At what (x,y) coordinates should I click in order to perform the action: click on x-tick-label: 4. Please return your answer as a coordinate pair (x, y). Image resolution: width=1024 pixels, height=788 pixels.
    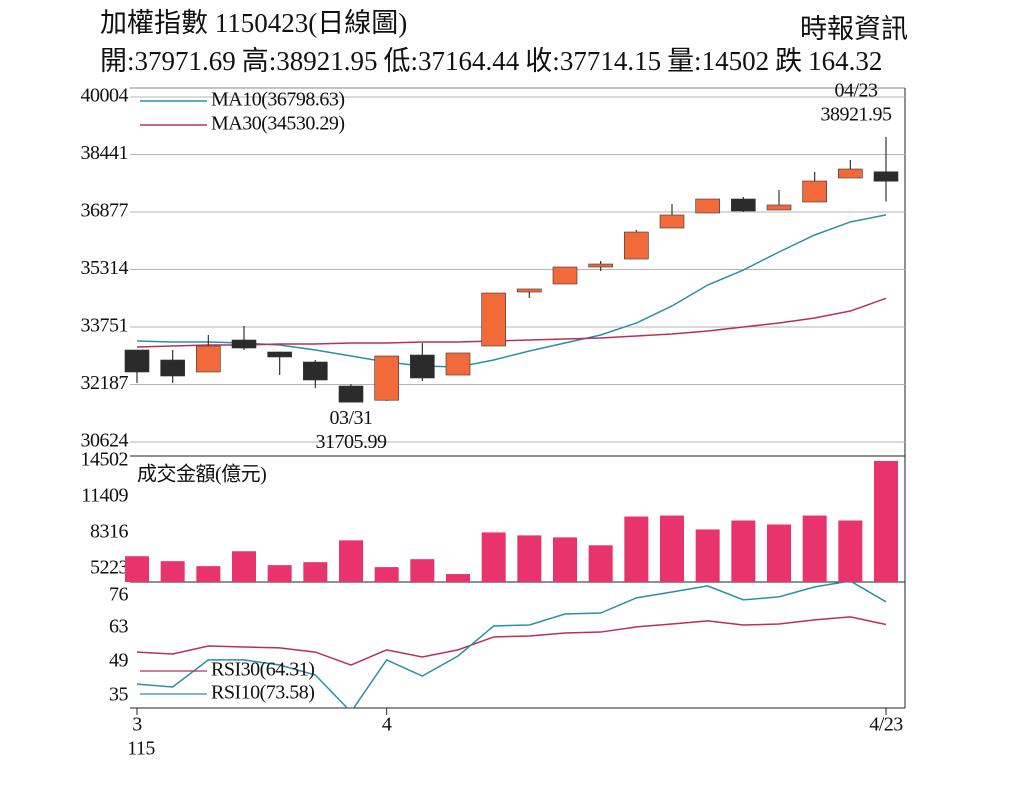
    Looking at the image, I should click on (387, 725).